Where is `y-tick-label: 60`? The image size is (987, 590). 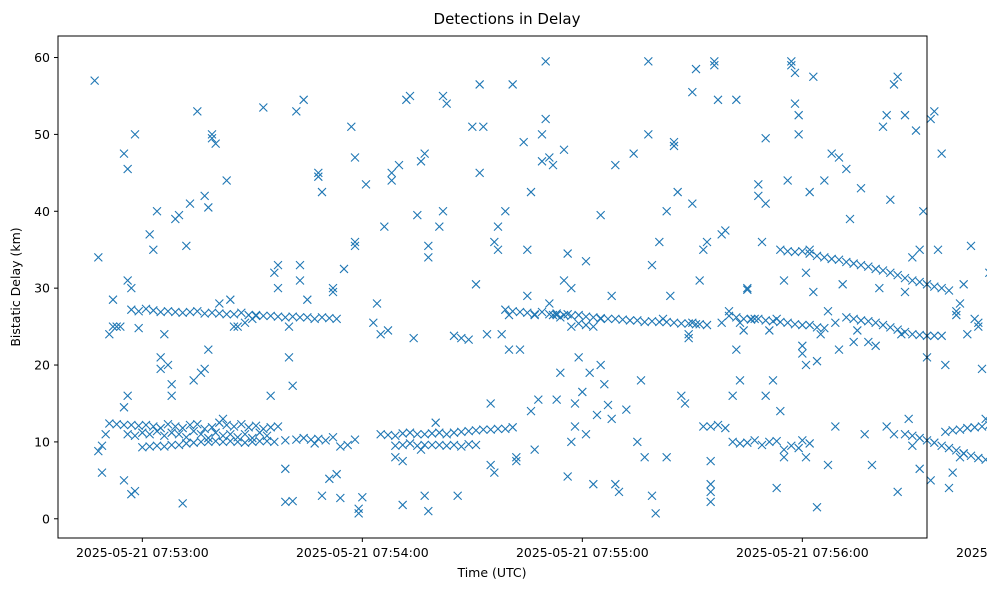
y-tick-label: 60 is located at coordinates (42, 57).